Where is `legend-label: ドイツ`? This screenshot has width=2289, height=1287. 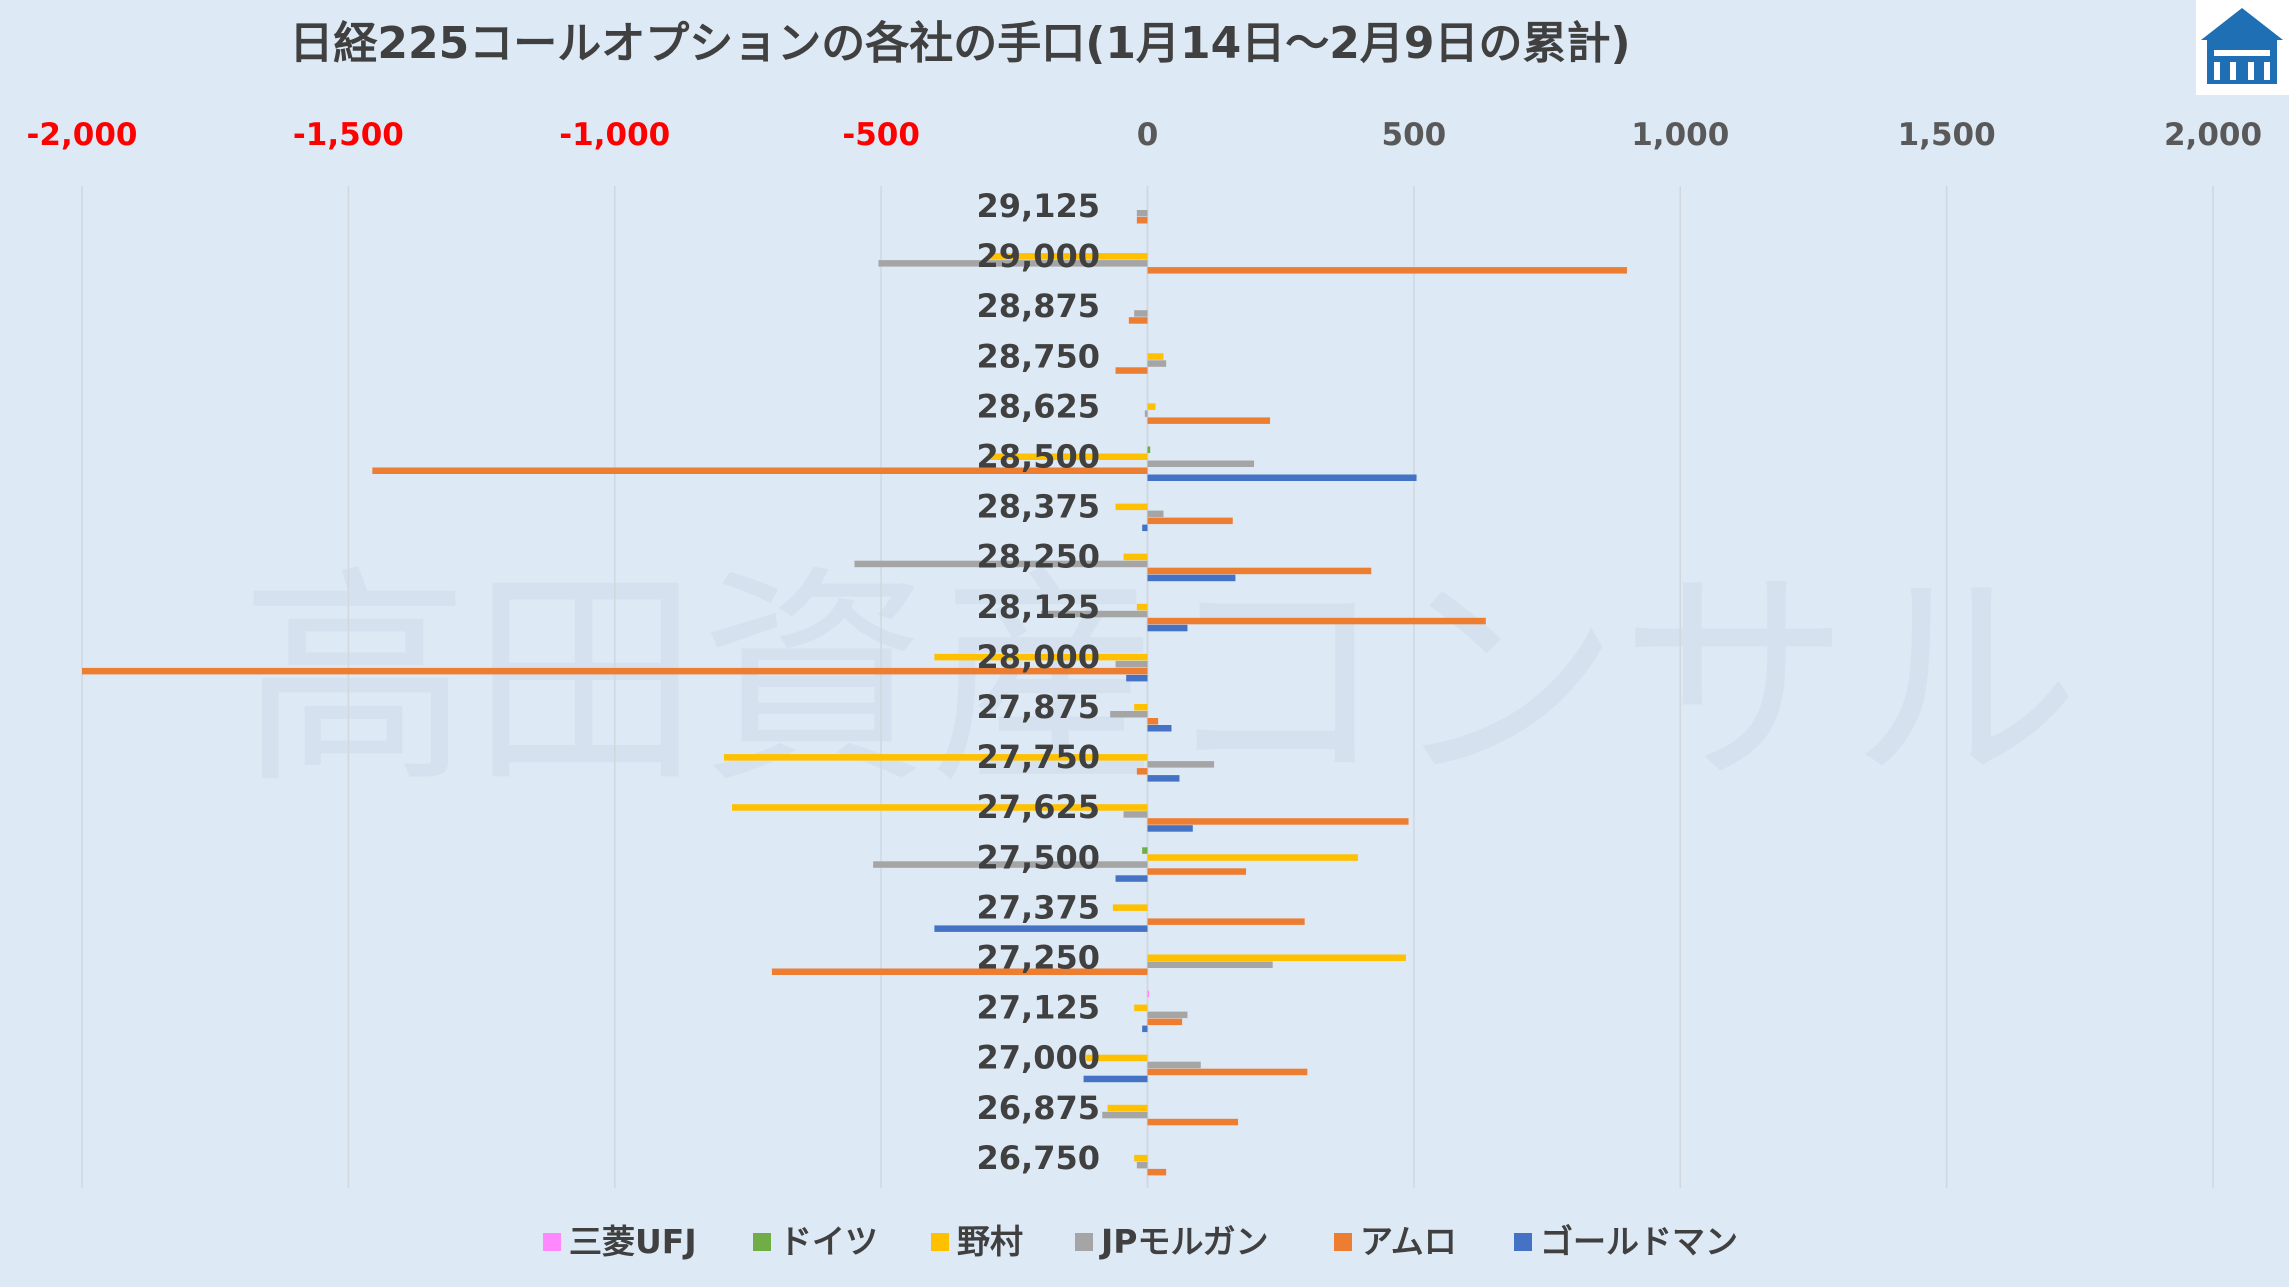
legend-label: ドイツ is located at coordinates (828, 1241).